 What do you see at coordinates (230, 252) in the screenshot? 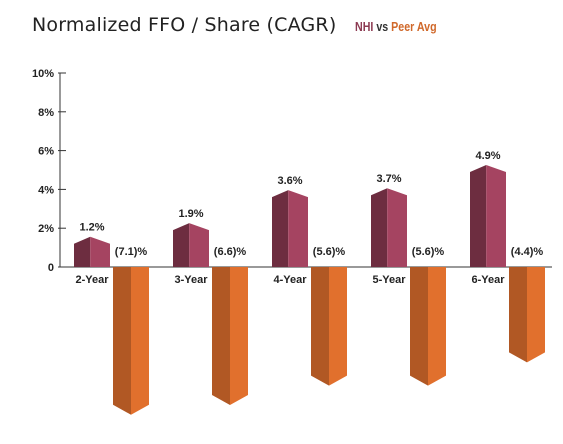
I see `peer-value-label: (6.6)%` at bounding box center [230, 252].